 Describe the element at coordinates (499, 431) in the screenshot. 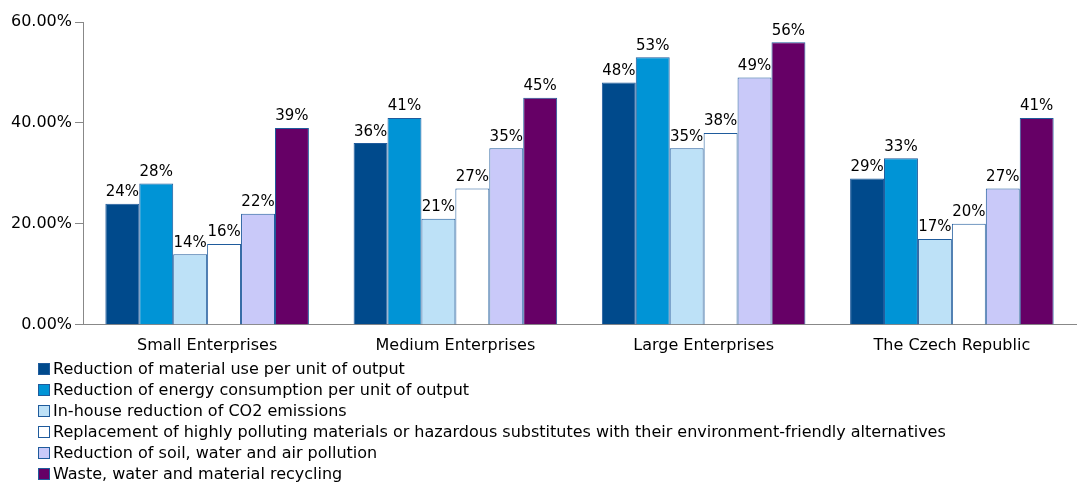

I see `legend-label: Replacement of highly polluting materials or hazardous substitutes with their environment-friendly alternatives` at that location.